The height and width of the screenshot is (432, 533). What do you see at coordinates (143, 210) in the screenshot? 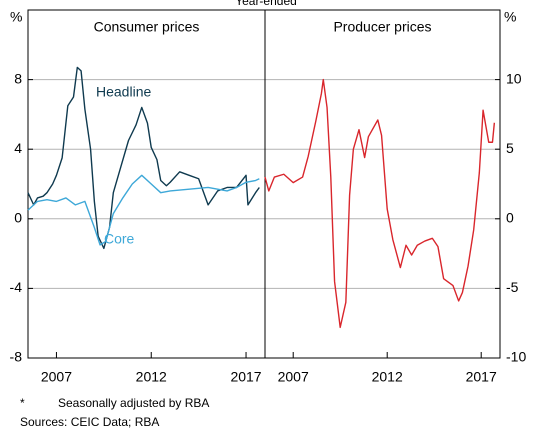
I see `series-line` at bounding box center [143, 210].